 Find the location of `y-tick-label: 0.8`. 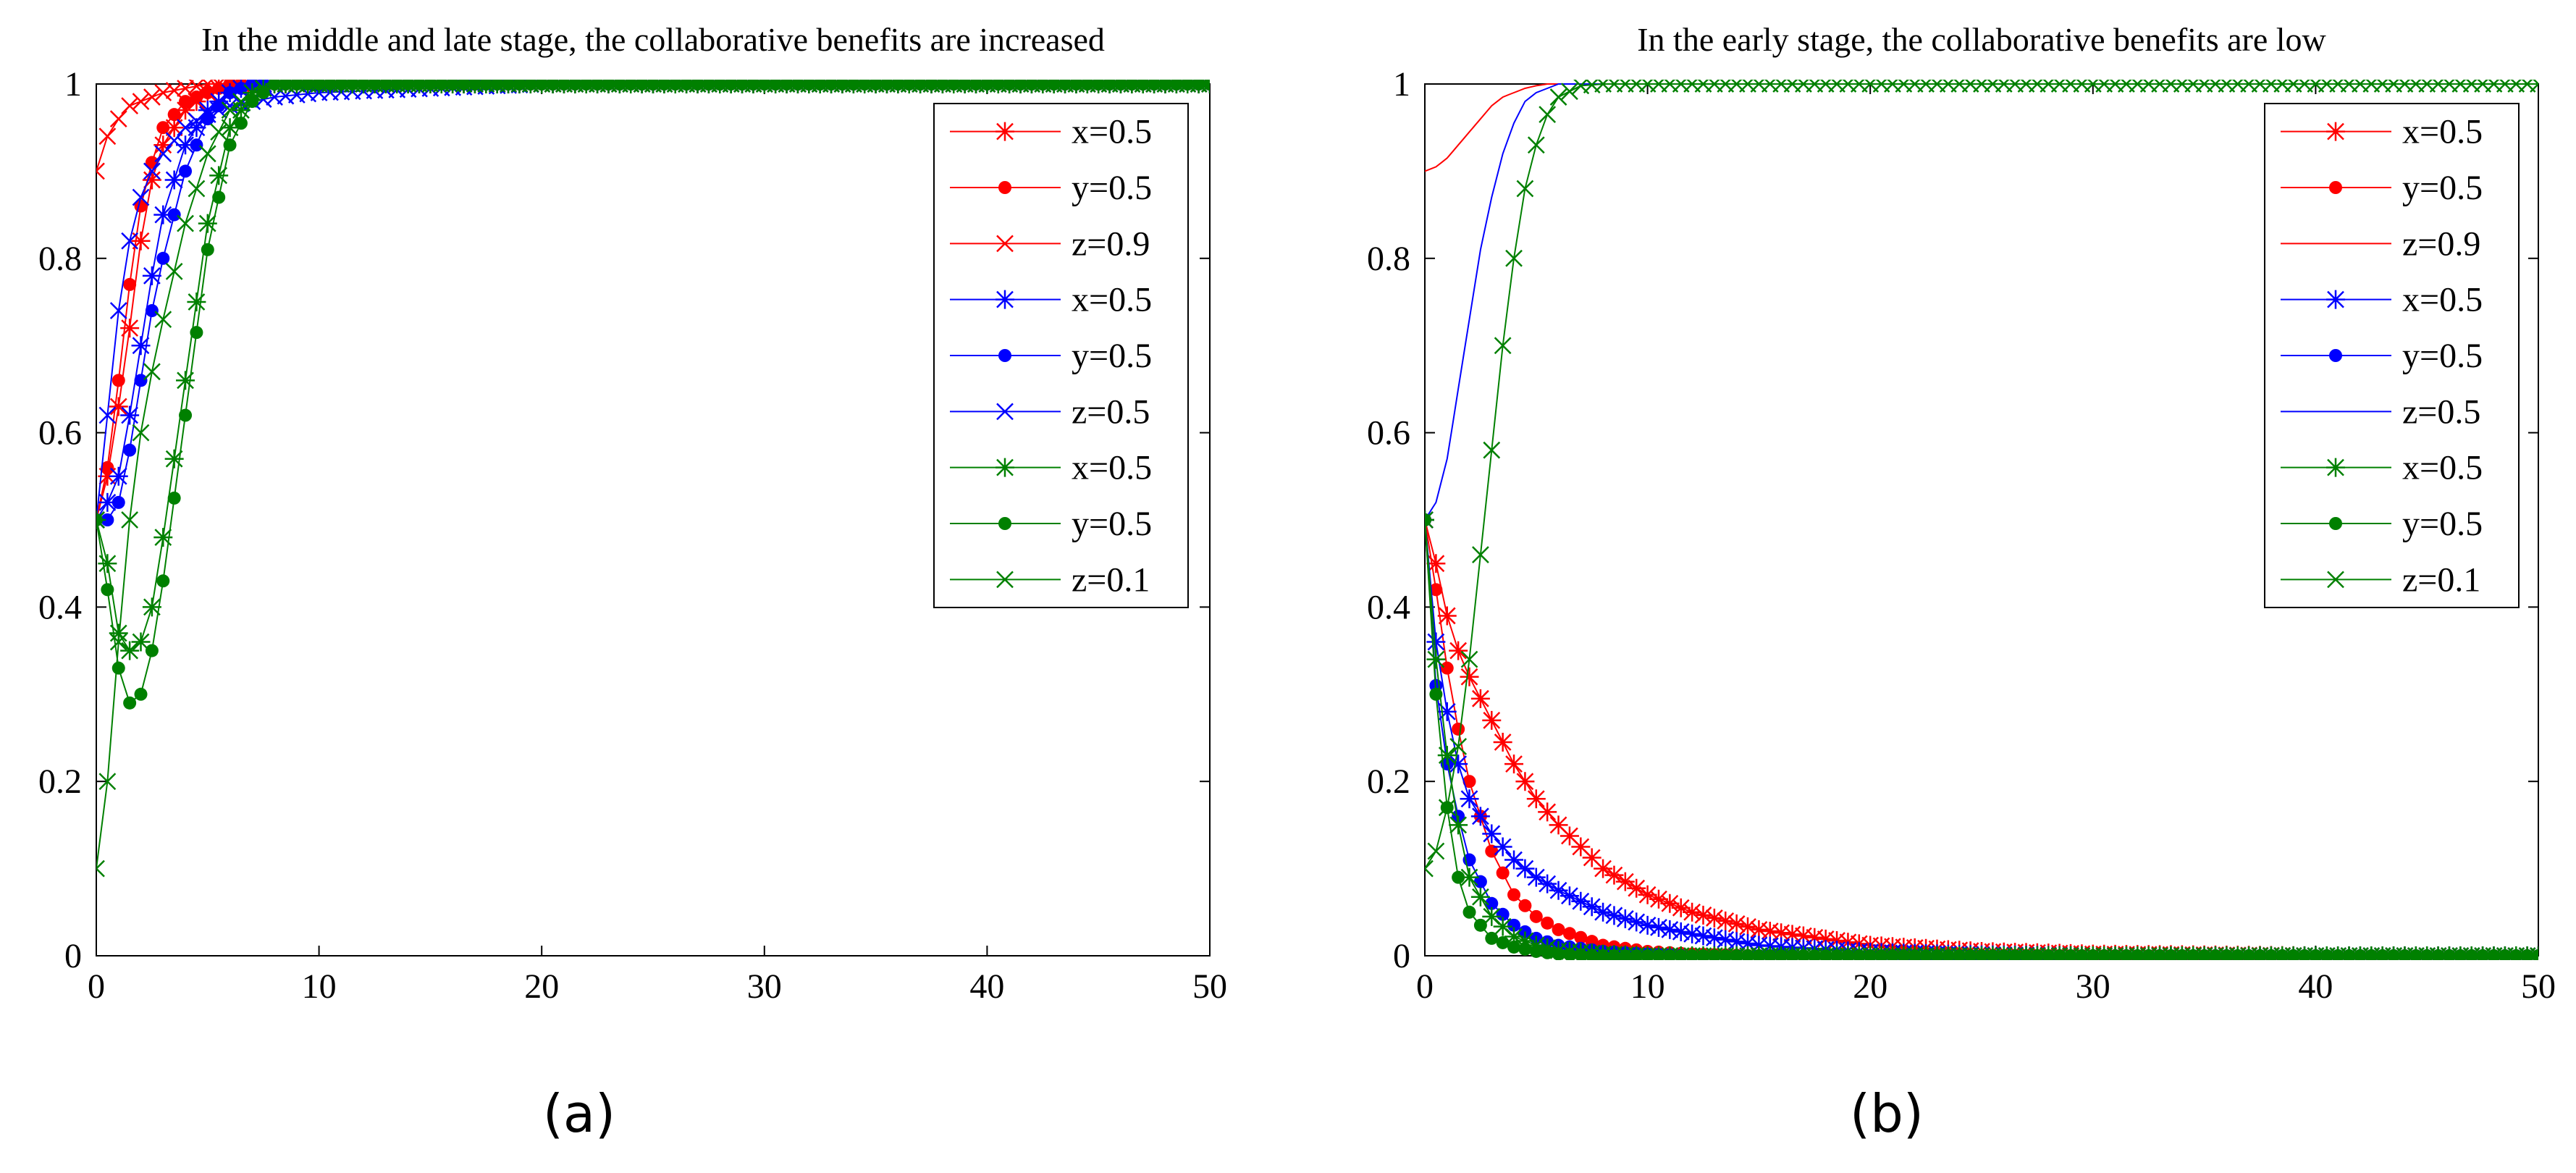

y-tick-label: 0.8 is located at coordinates (1388, 259).